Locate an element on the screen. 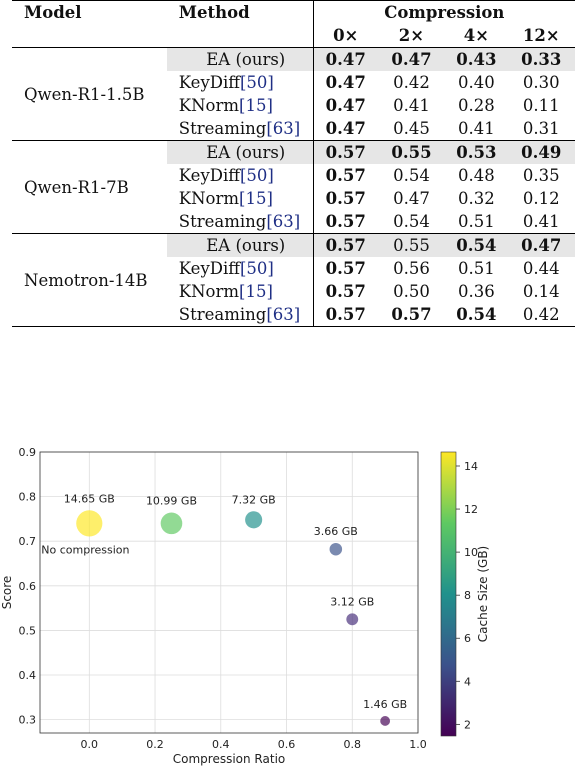  table-row: KNorm[15] 0.47 0.41 0.28 0.11 is located at coordinates (293, 105).